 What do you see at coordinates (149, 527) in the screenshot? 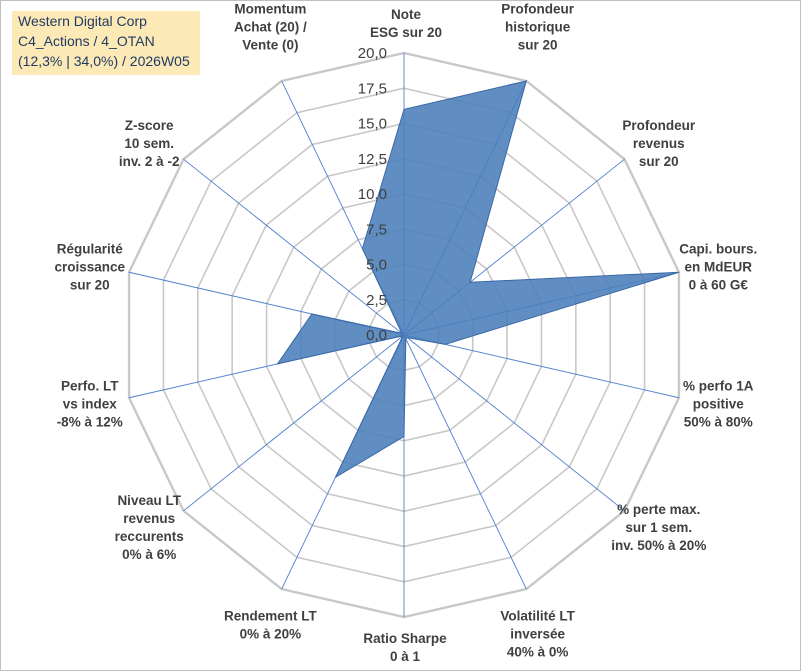
I see `axis-label: Niveau LT revenus reccurents 0% à 6%` at bounding box center [149, 527].